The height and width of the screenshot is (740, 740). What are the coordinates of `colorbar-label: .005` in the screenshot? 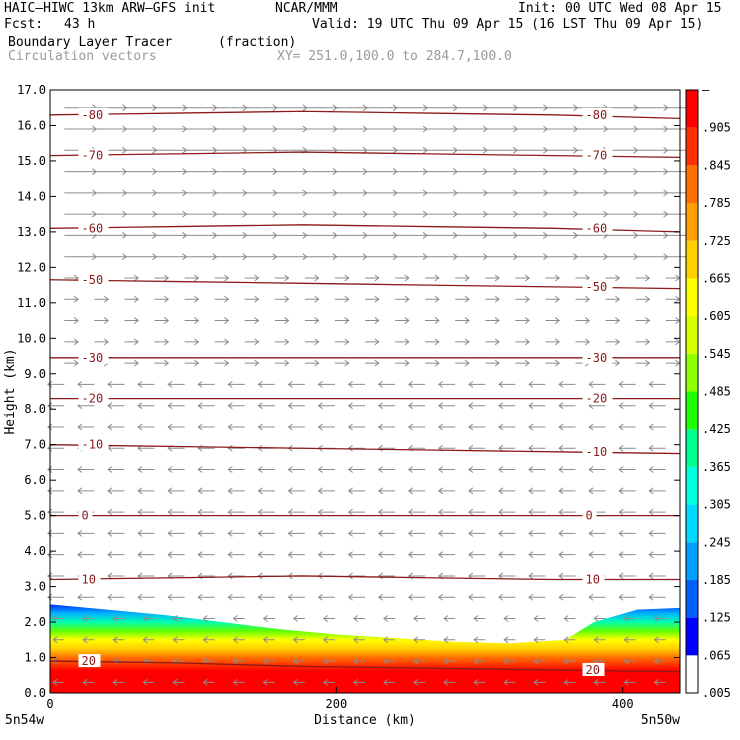 It's located at (716, 693).